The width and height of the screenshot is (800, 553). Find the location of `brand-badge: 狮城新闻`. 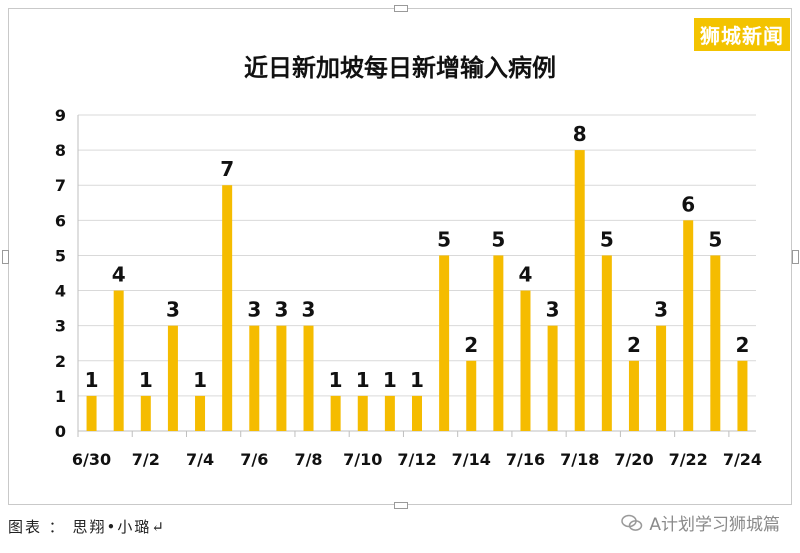

brand-badge: 狮城新闻 is located at coordinates (742, 34).